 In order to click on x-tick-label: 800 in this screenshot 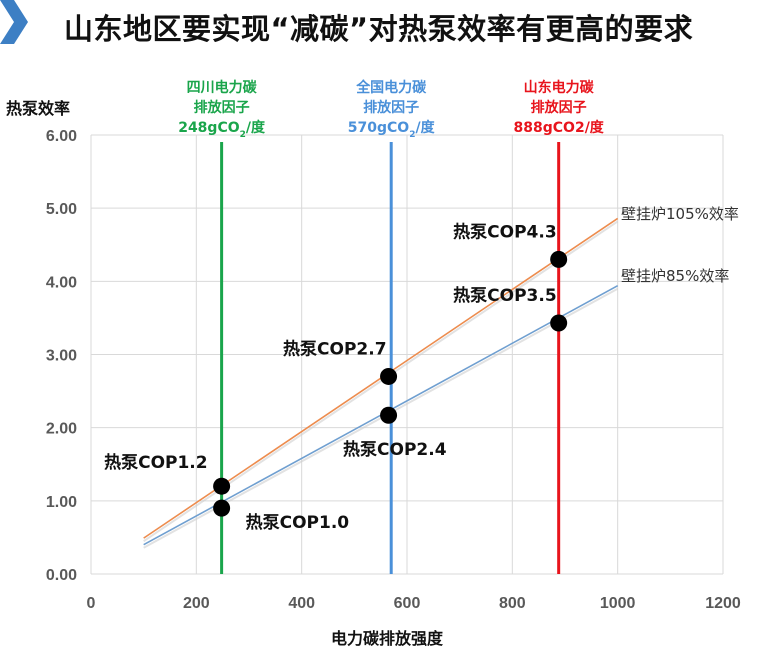, I will do `click(512, 603)`.